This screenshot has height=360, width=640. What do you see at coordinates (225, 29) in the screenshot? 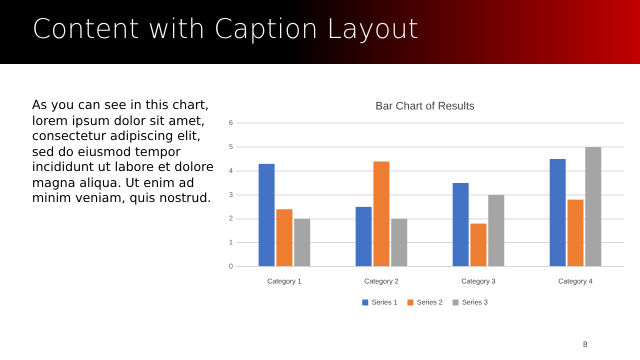
I see `text: Content with Caption Layout` at bounding box center [225, 29].